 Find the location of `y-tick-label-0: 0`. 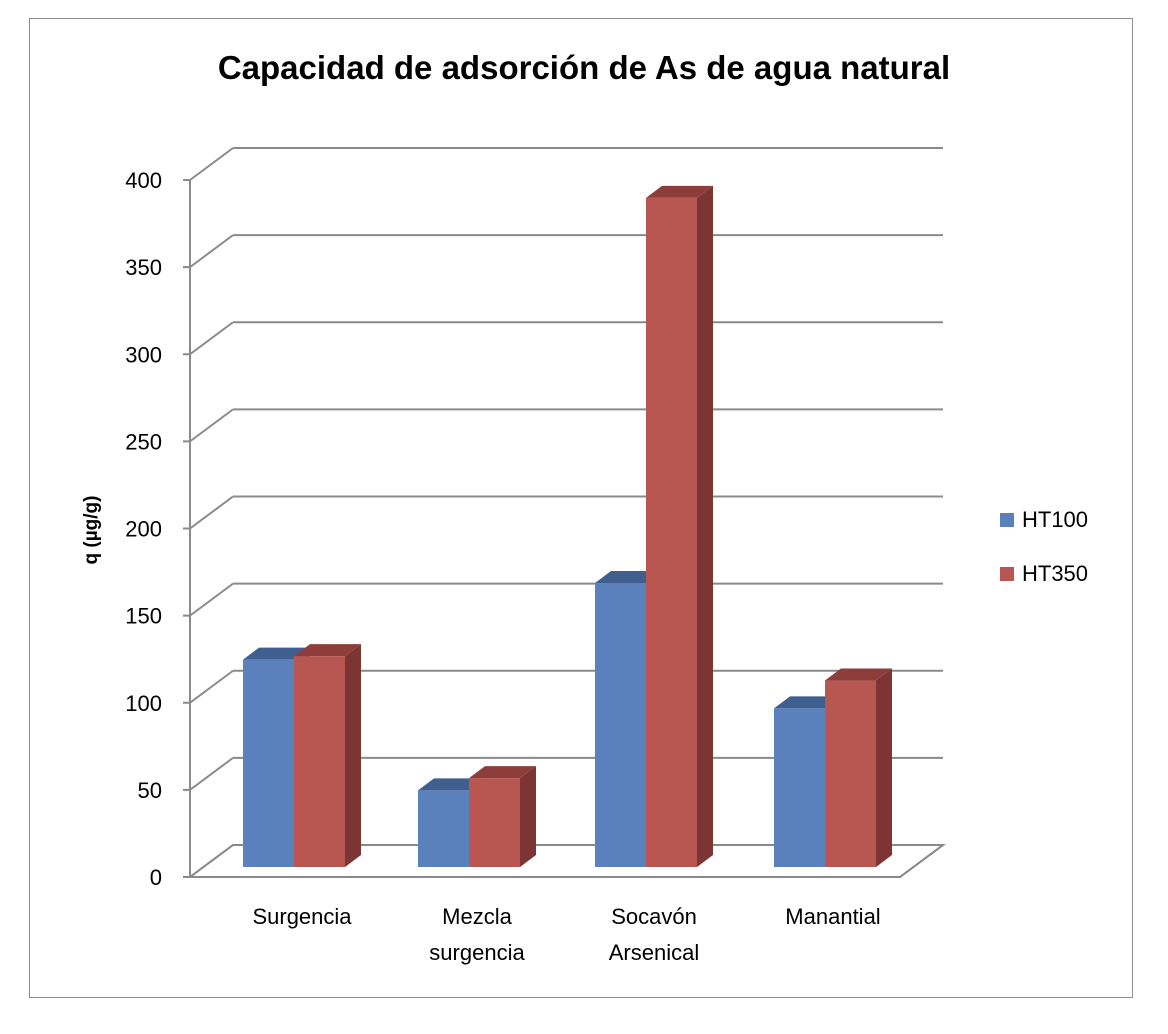

y-tick-label-0: 0 is located at coordinates (156, 877).